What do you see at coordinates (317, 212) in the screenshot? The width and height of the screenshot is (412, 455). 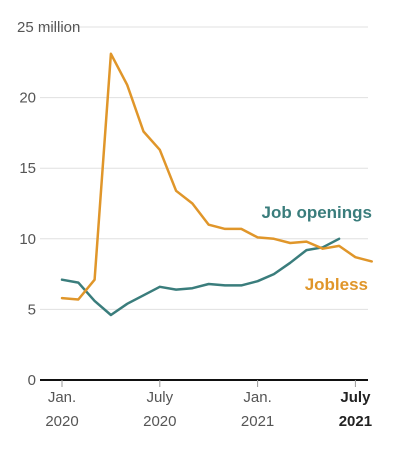 I see `series-label-job-openings: Job openings` at bounding box center [317, 212].